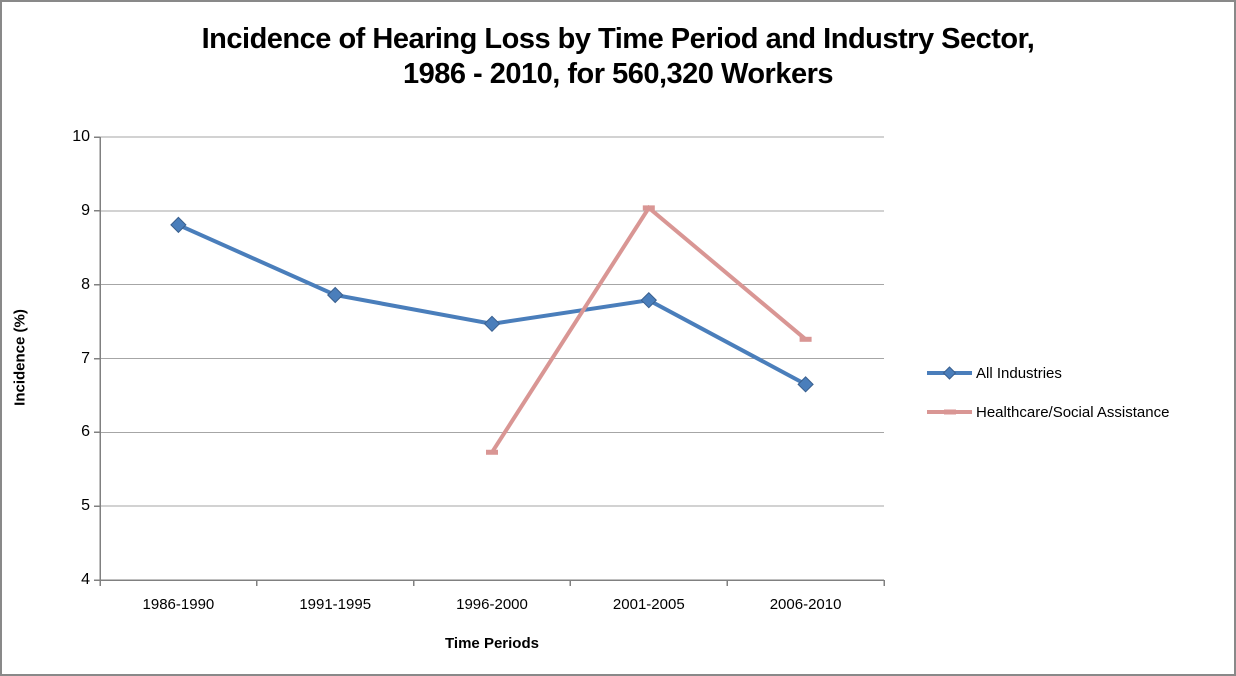 The image size is (1236, 676). What do you see at coordinates (949, 412) in the screenshot?
I see `legend-line-dash-icon` at bounding box center [949, 412].